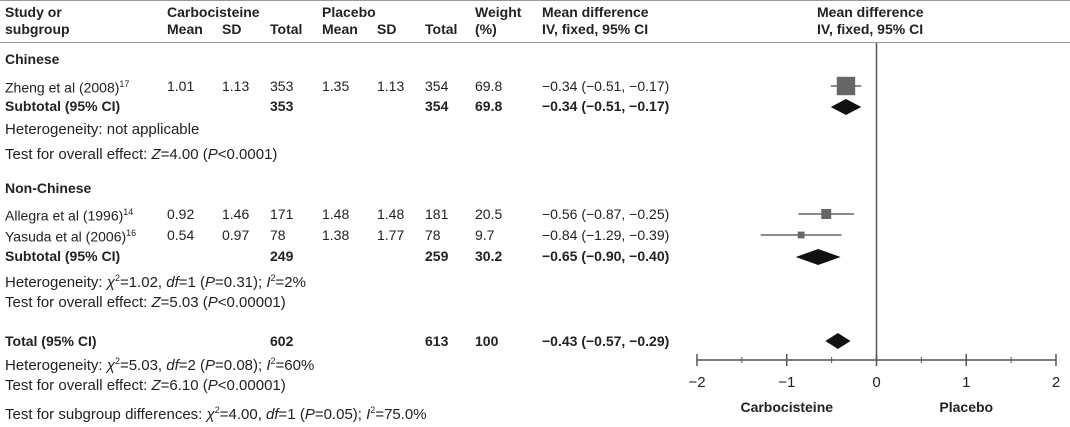  What do you see at coordinates (282, 214) in the screenshot?
I see `carbo-total-cell: 171` at bounding box center [282, 214].